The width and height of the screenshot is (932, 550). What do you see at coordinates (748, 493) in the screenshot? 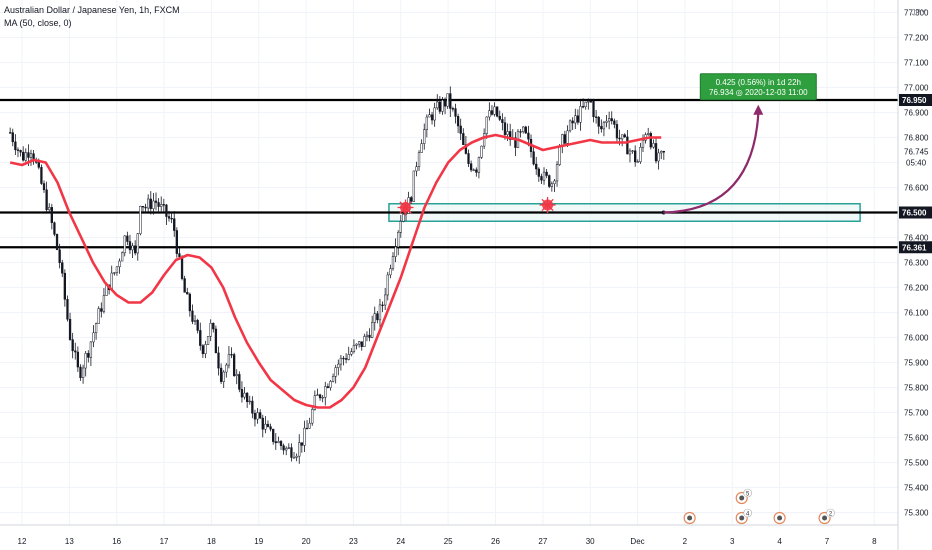
I see `event-count-badge` at bounding box center [748, 493].